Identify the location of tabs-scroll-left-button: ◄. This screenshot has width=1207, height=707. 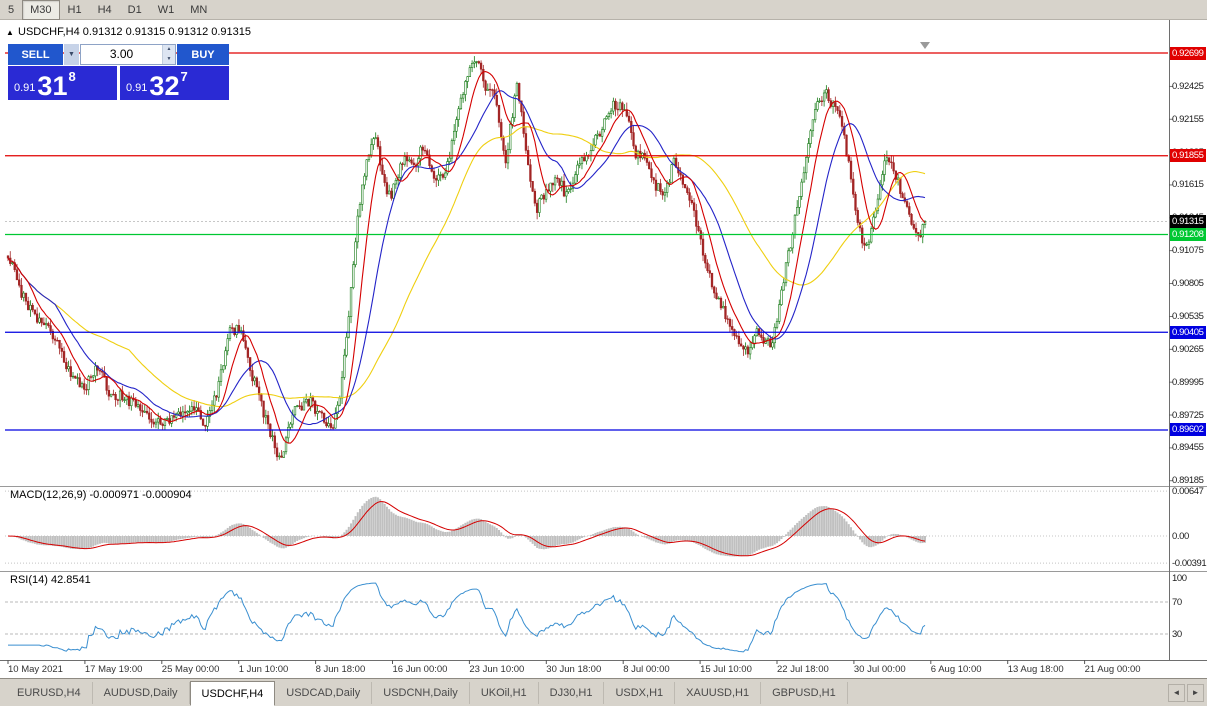
(1176, 693).